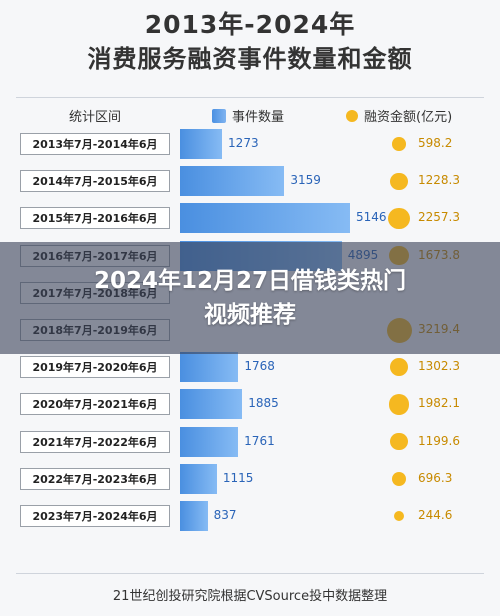 The height and width of the screenshot is (616, 500). Describe the element at coordinates (95, 218) in the screenshot. I see `period-label: 2015年7月-2016年6月` at that location.